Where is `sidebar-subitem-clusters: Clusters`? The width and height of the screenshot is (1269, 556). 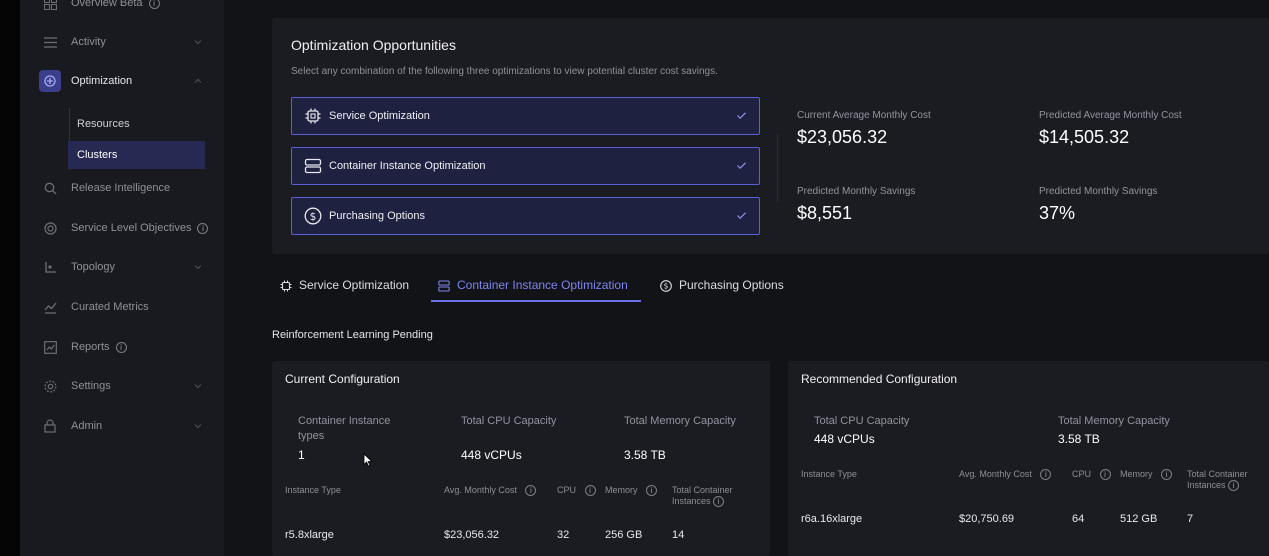 sidebar-subitem-clusters: Clusters is located at coordinates (136, 155).